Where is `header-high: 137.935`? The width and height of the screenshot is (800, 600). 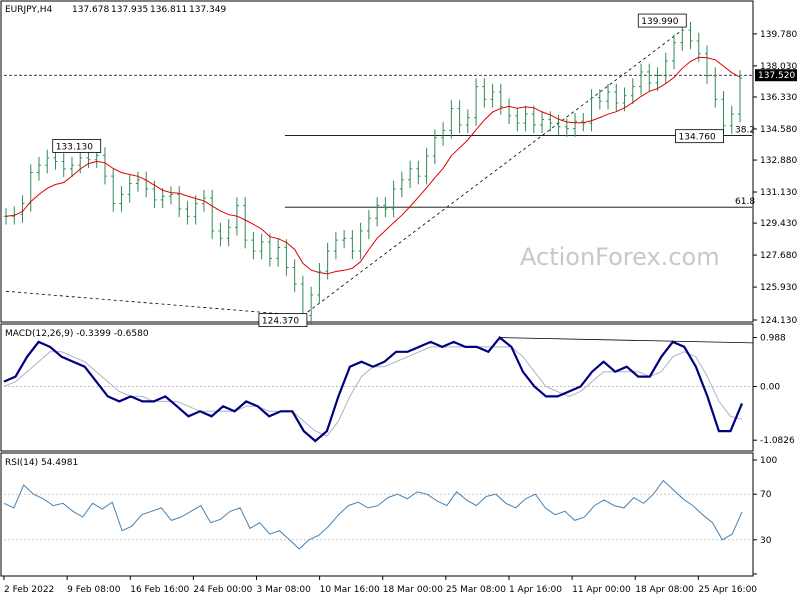
header-high: 137.935 is located at coordinates (129, 10).